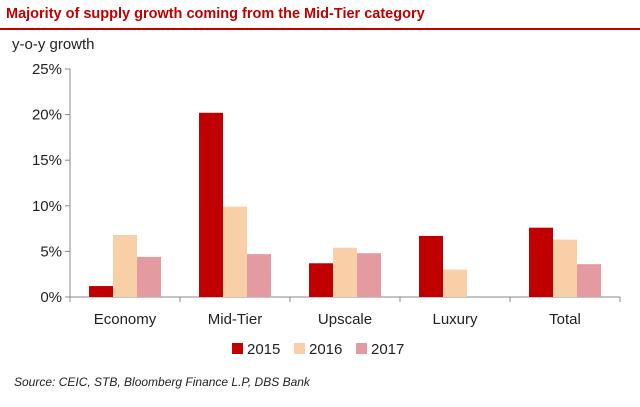 The height and width of the screenshot is (407, 640). Describe the element at coordinates (125, 265) in the screenshot. I see `bar-2016-economy` at that location.